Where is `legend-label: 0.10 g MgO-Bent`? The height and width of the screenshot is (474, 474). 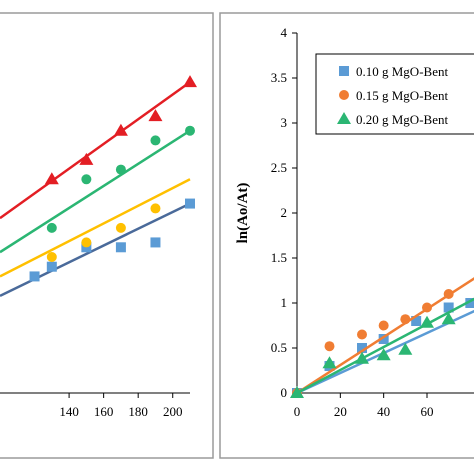 legend-label: 0.10 g MgO-Bent is located at coordinates (402, 71).